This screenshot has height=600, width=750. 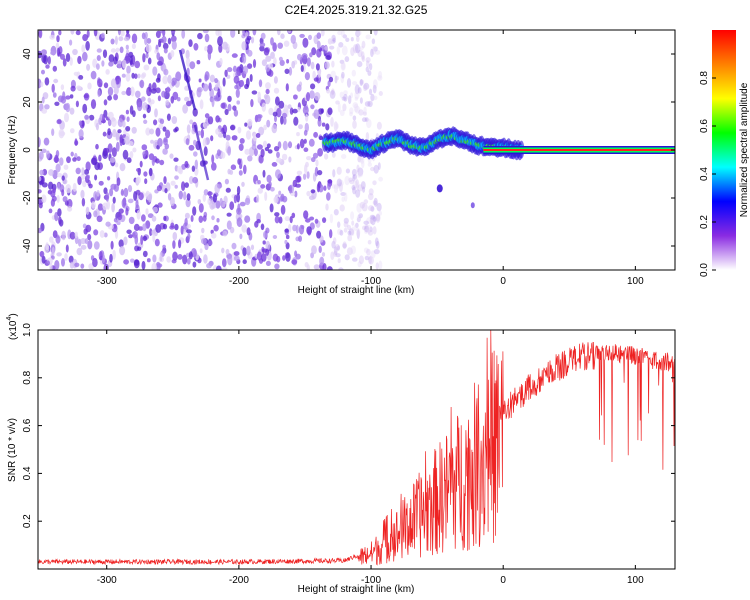 What do you see at coordinates (579, 150) in the screenshot?
I see `carrier-core-band` at bounding box center [579, 150].